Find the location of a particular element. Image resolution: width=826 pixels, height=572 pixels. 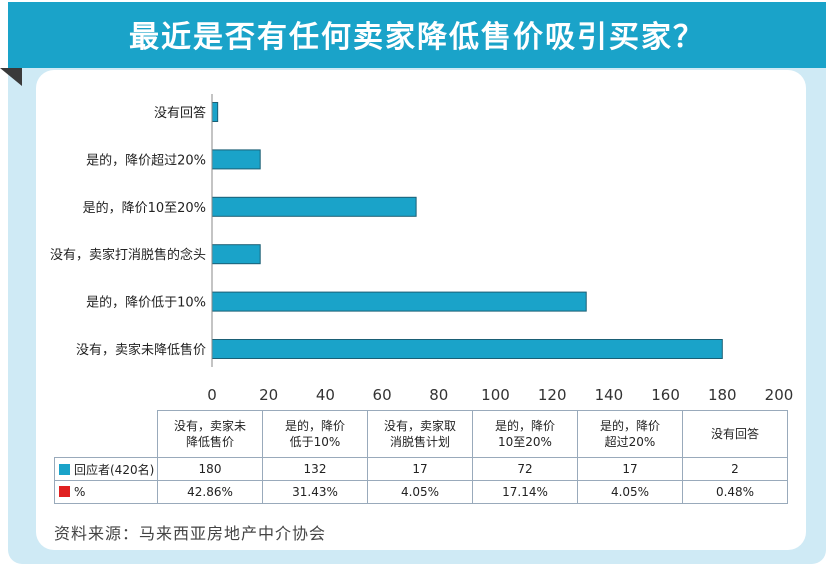

category-label: 没有回答 is located at coordinates (180, 113).